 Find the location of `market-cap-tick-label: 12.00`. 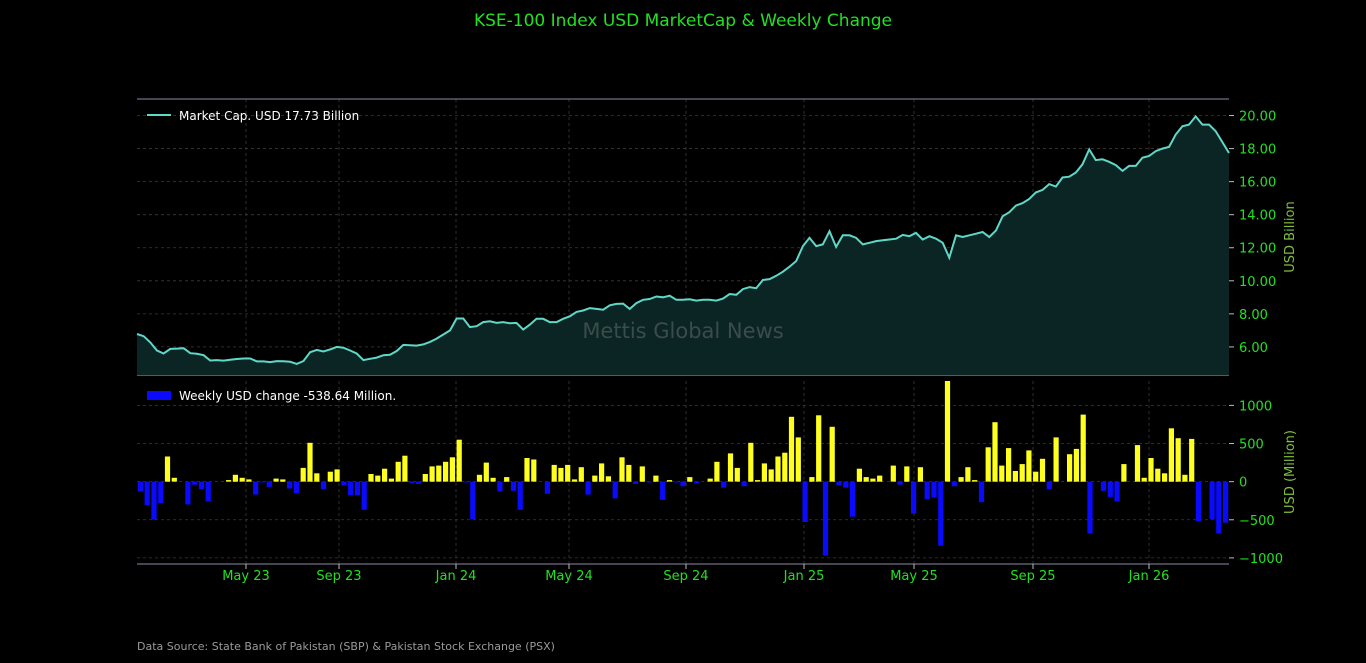

market-cap-tick-label: 12.00 is located at coordinates (1257, 249).